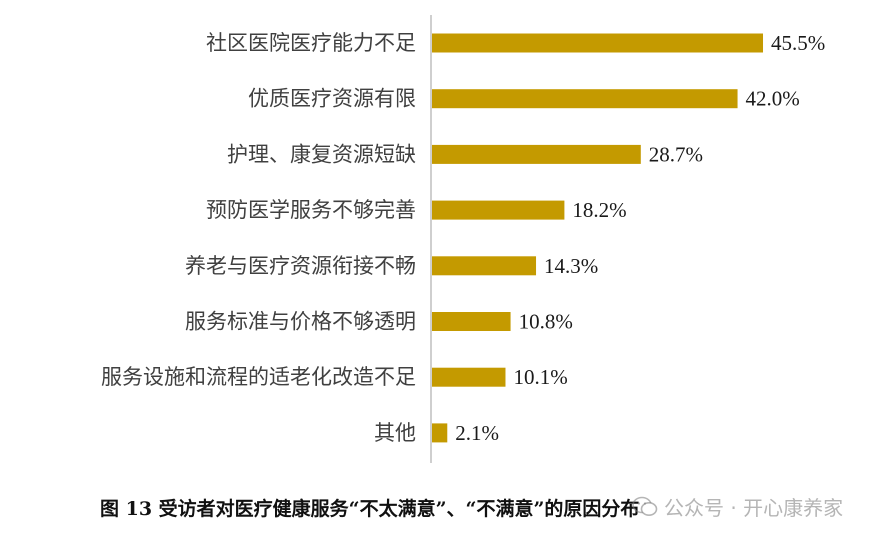 The width and height of the screenshot is (895, 543). Describe the element at coordinates (676, 154) in the screenshot. I see `value-label: 28.7%` at that location.